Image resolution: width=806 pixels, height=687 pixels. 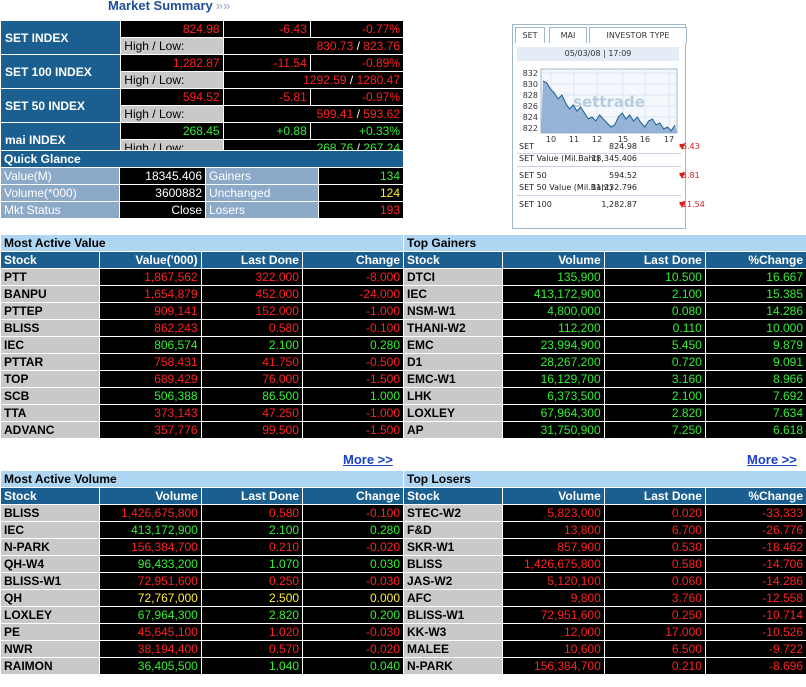 What do you see at coordinates (202, 513) in the screenshot?
I see `table-row: BLISS 1,426,675,800 0.580 -0.100` at bounding box center [202, 513].